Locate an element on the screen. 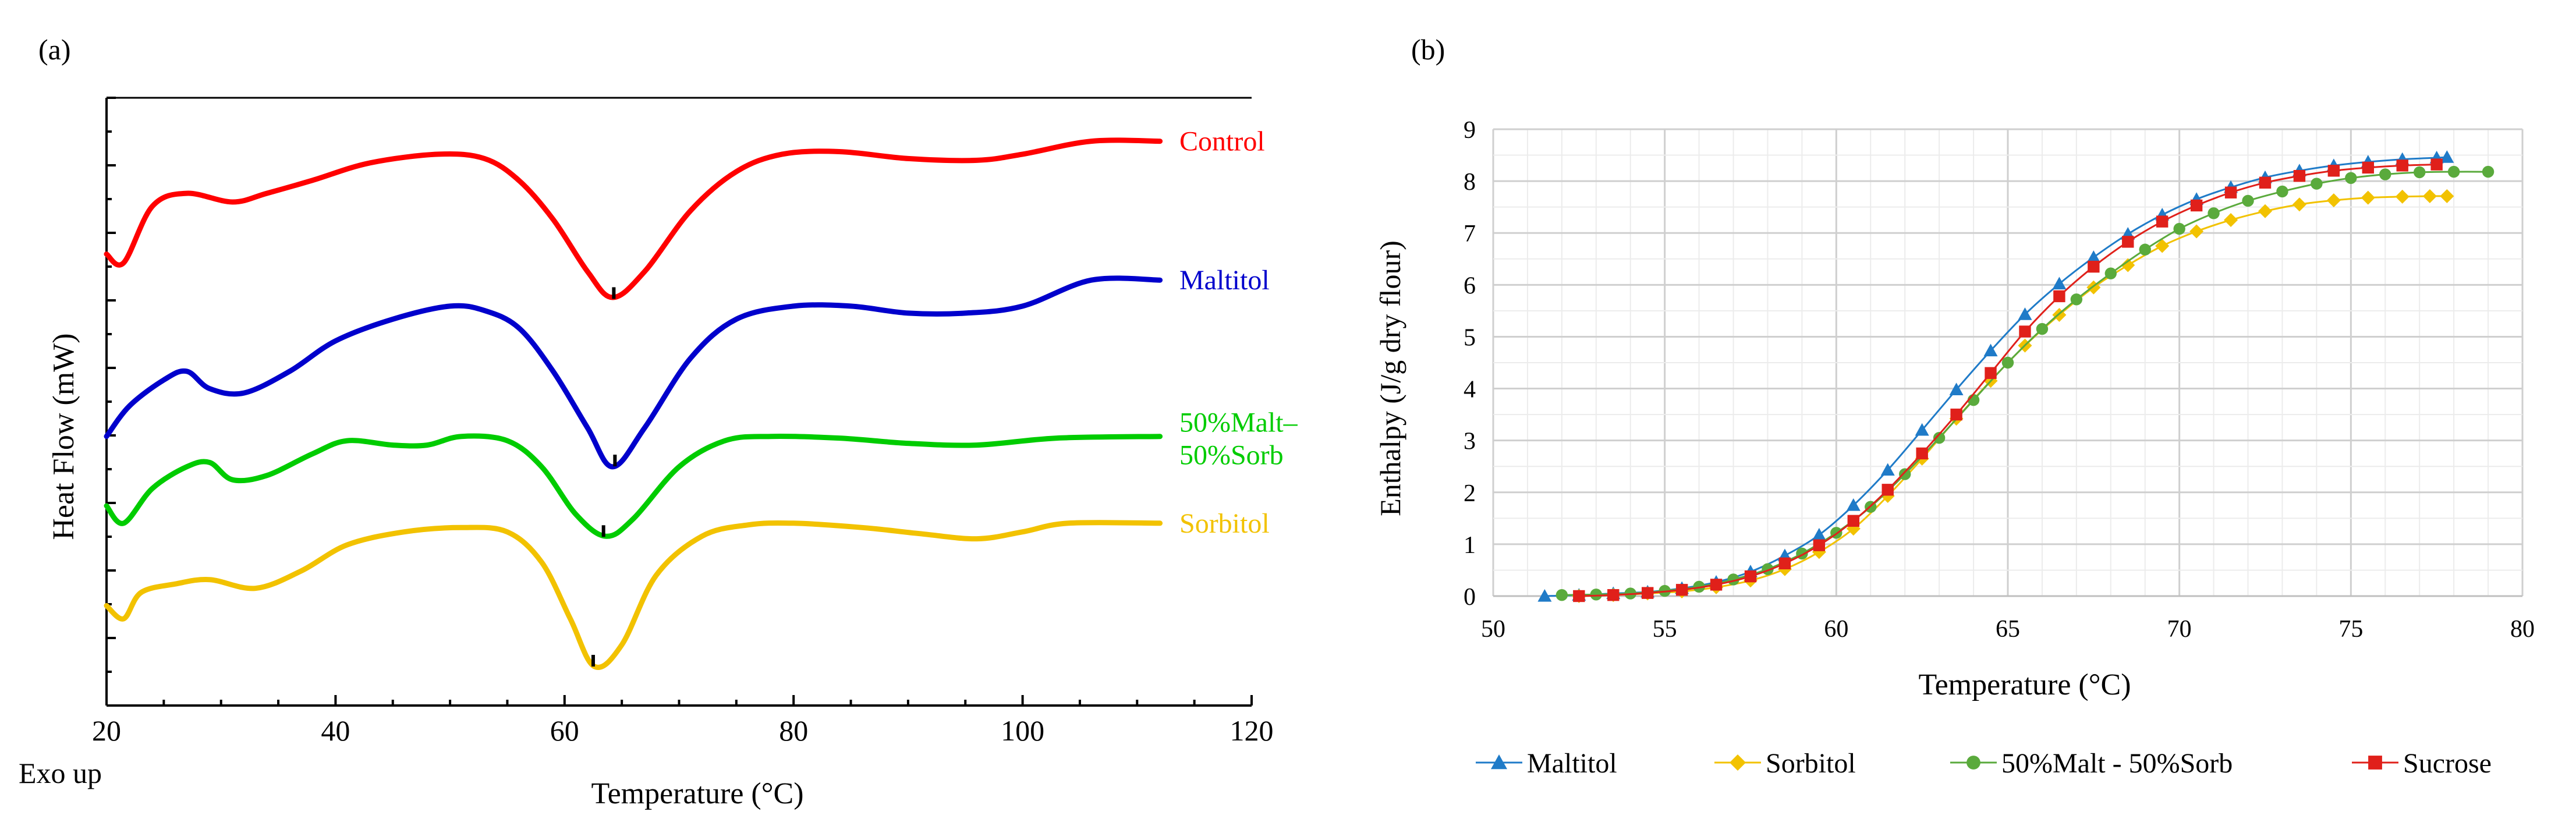 This screenshot has width=2576, height=833. panel-b-y-tick-label: 3 is located at coordinates (1470, 441).